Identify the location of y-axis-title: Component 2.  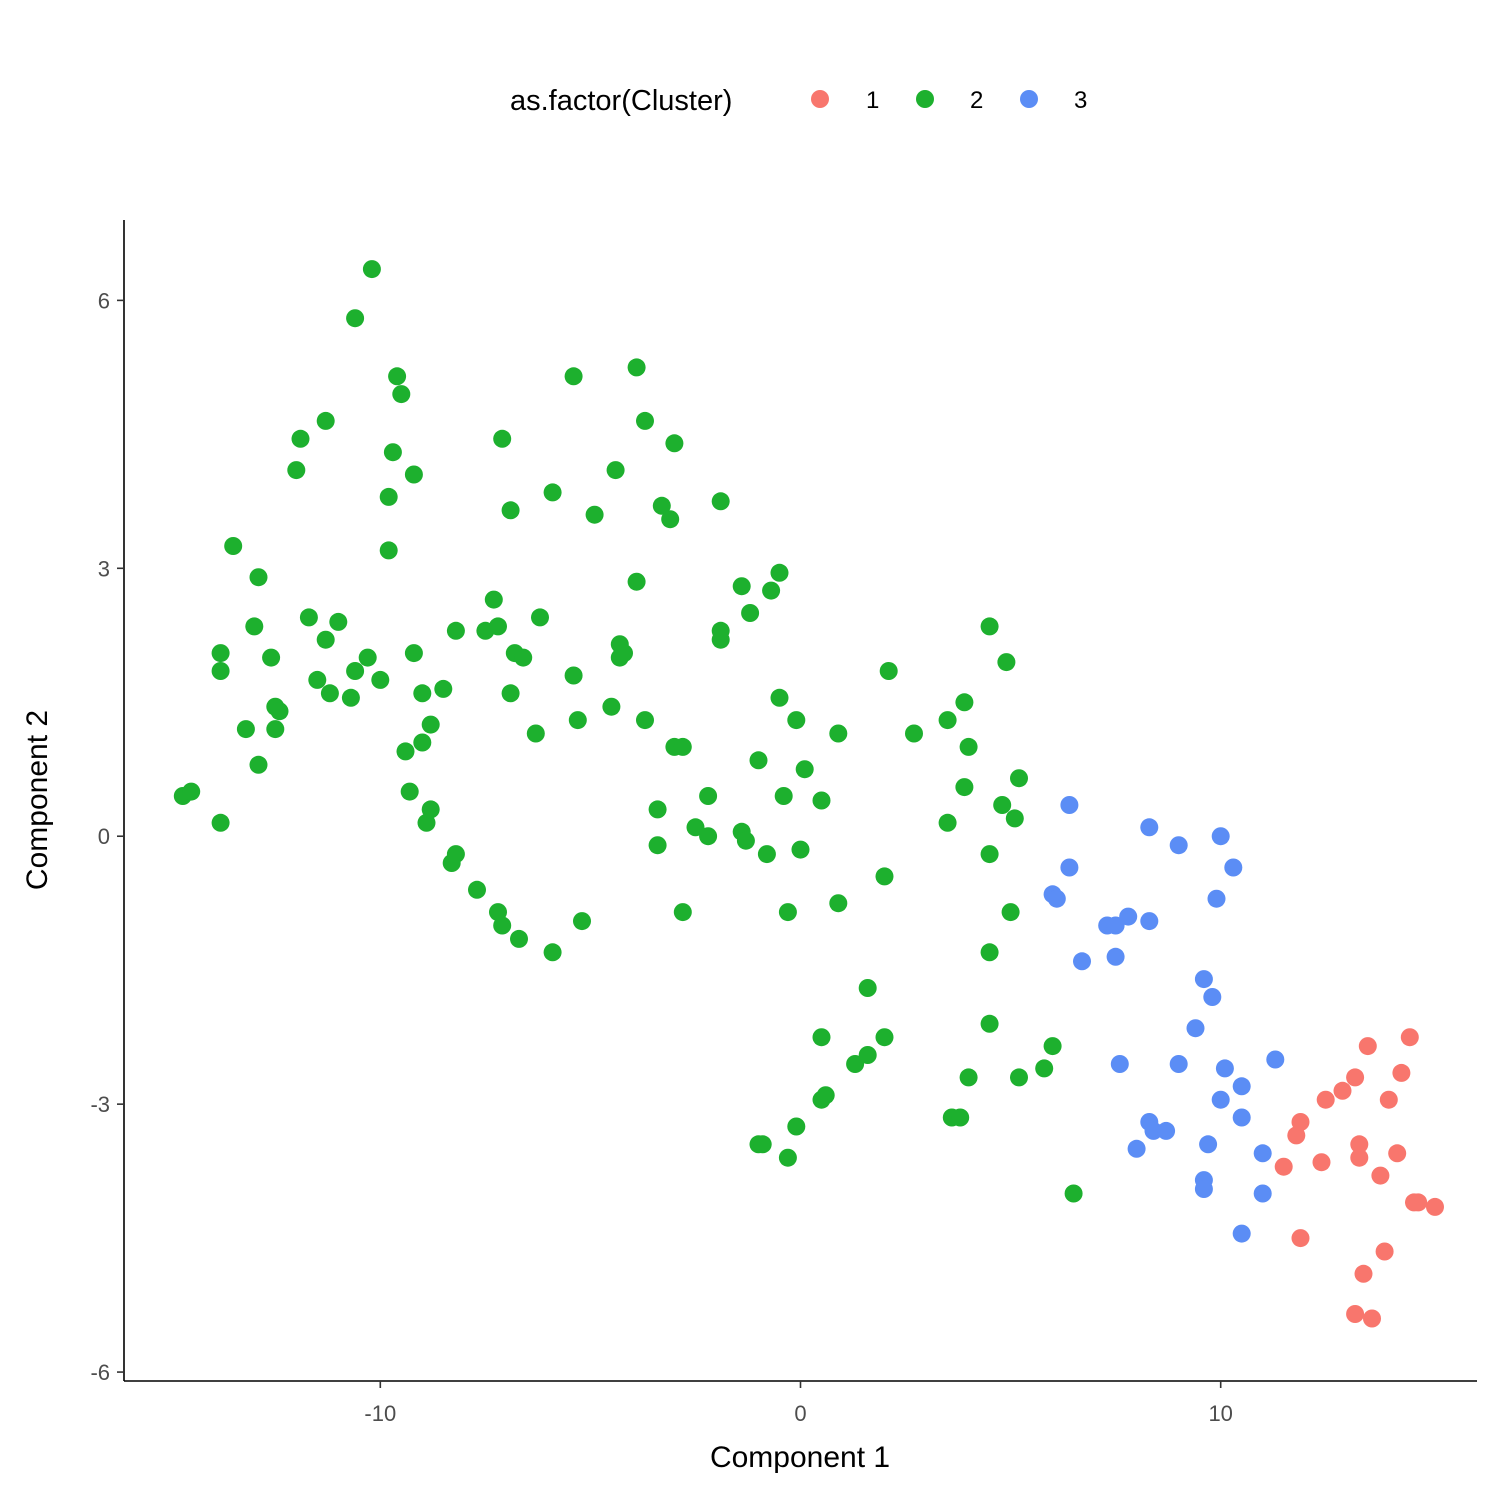
(37, 800).